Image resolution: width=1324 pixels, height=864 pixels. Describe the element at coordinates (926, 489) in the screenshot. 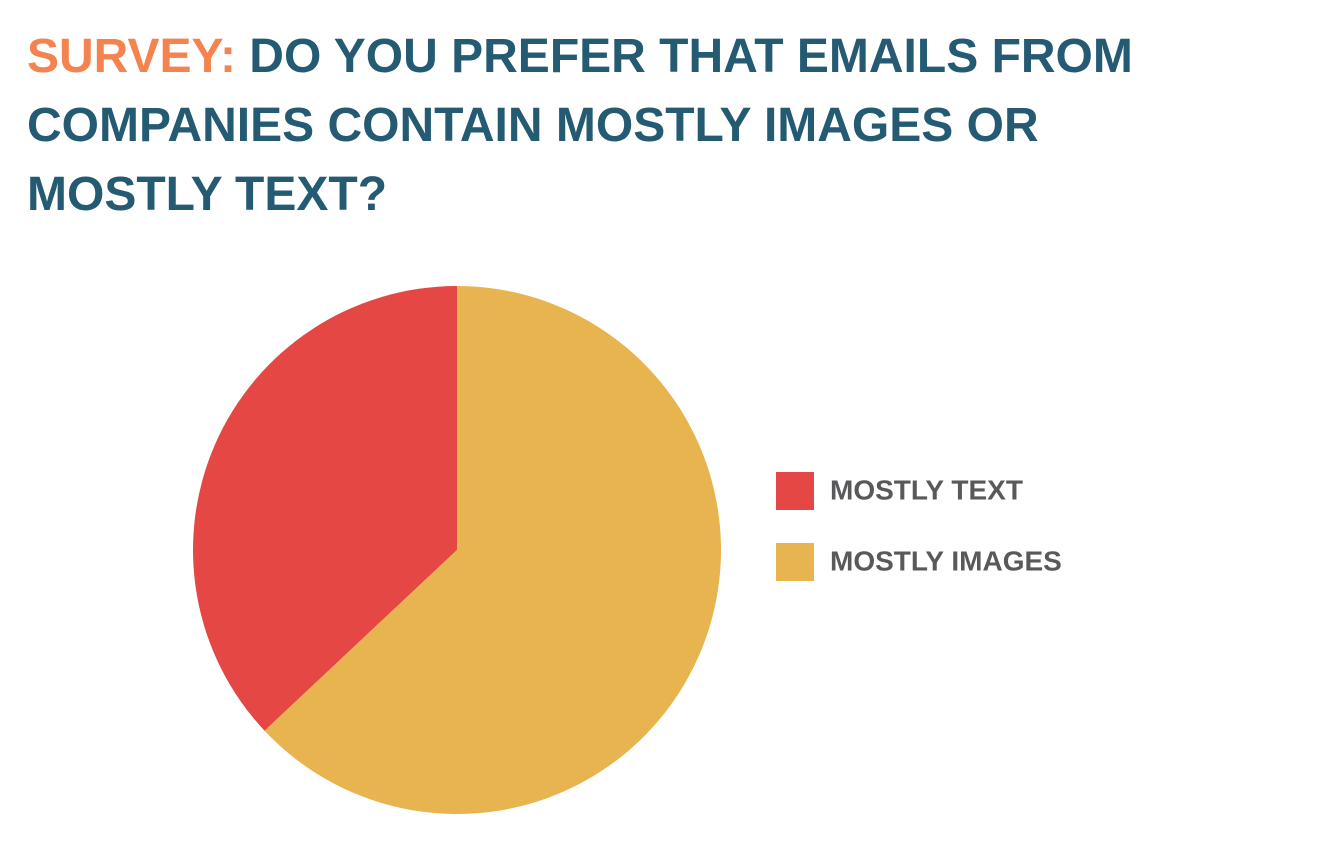

I see `legend-label: MOSTLY TEXT` at that location.